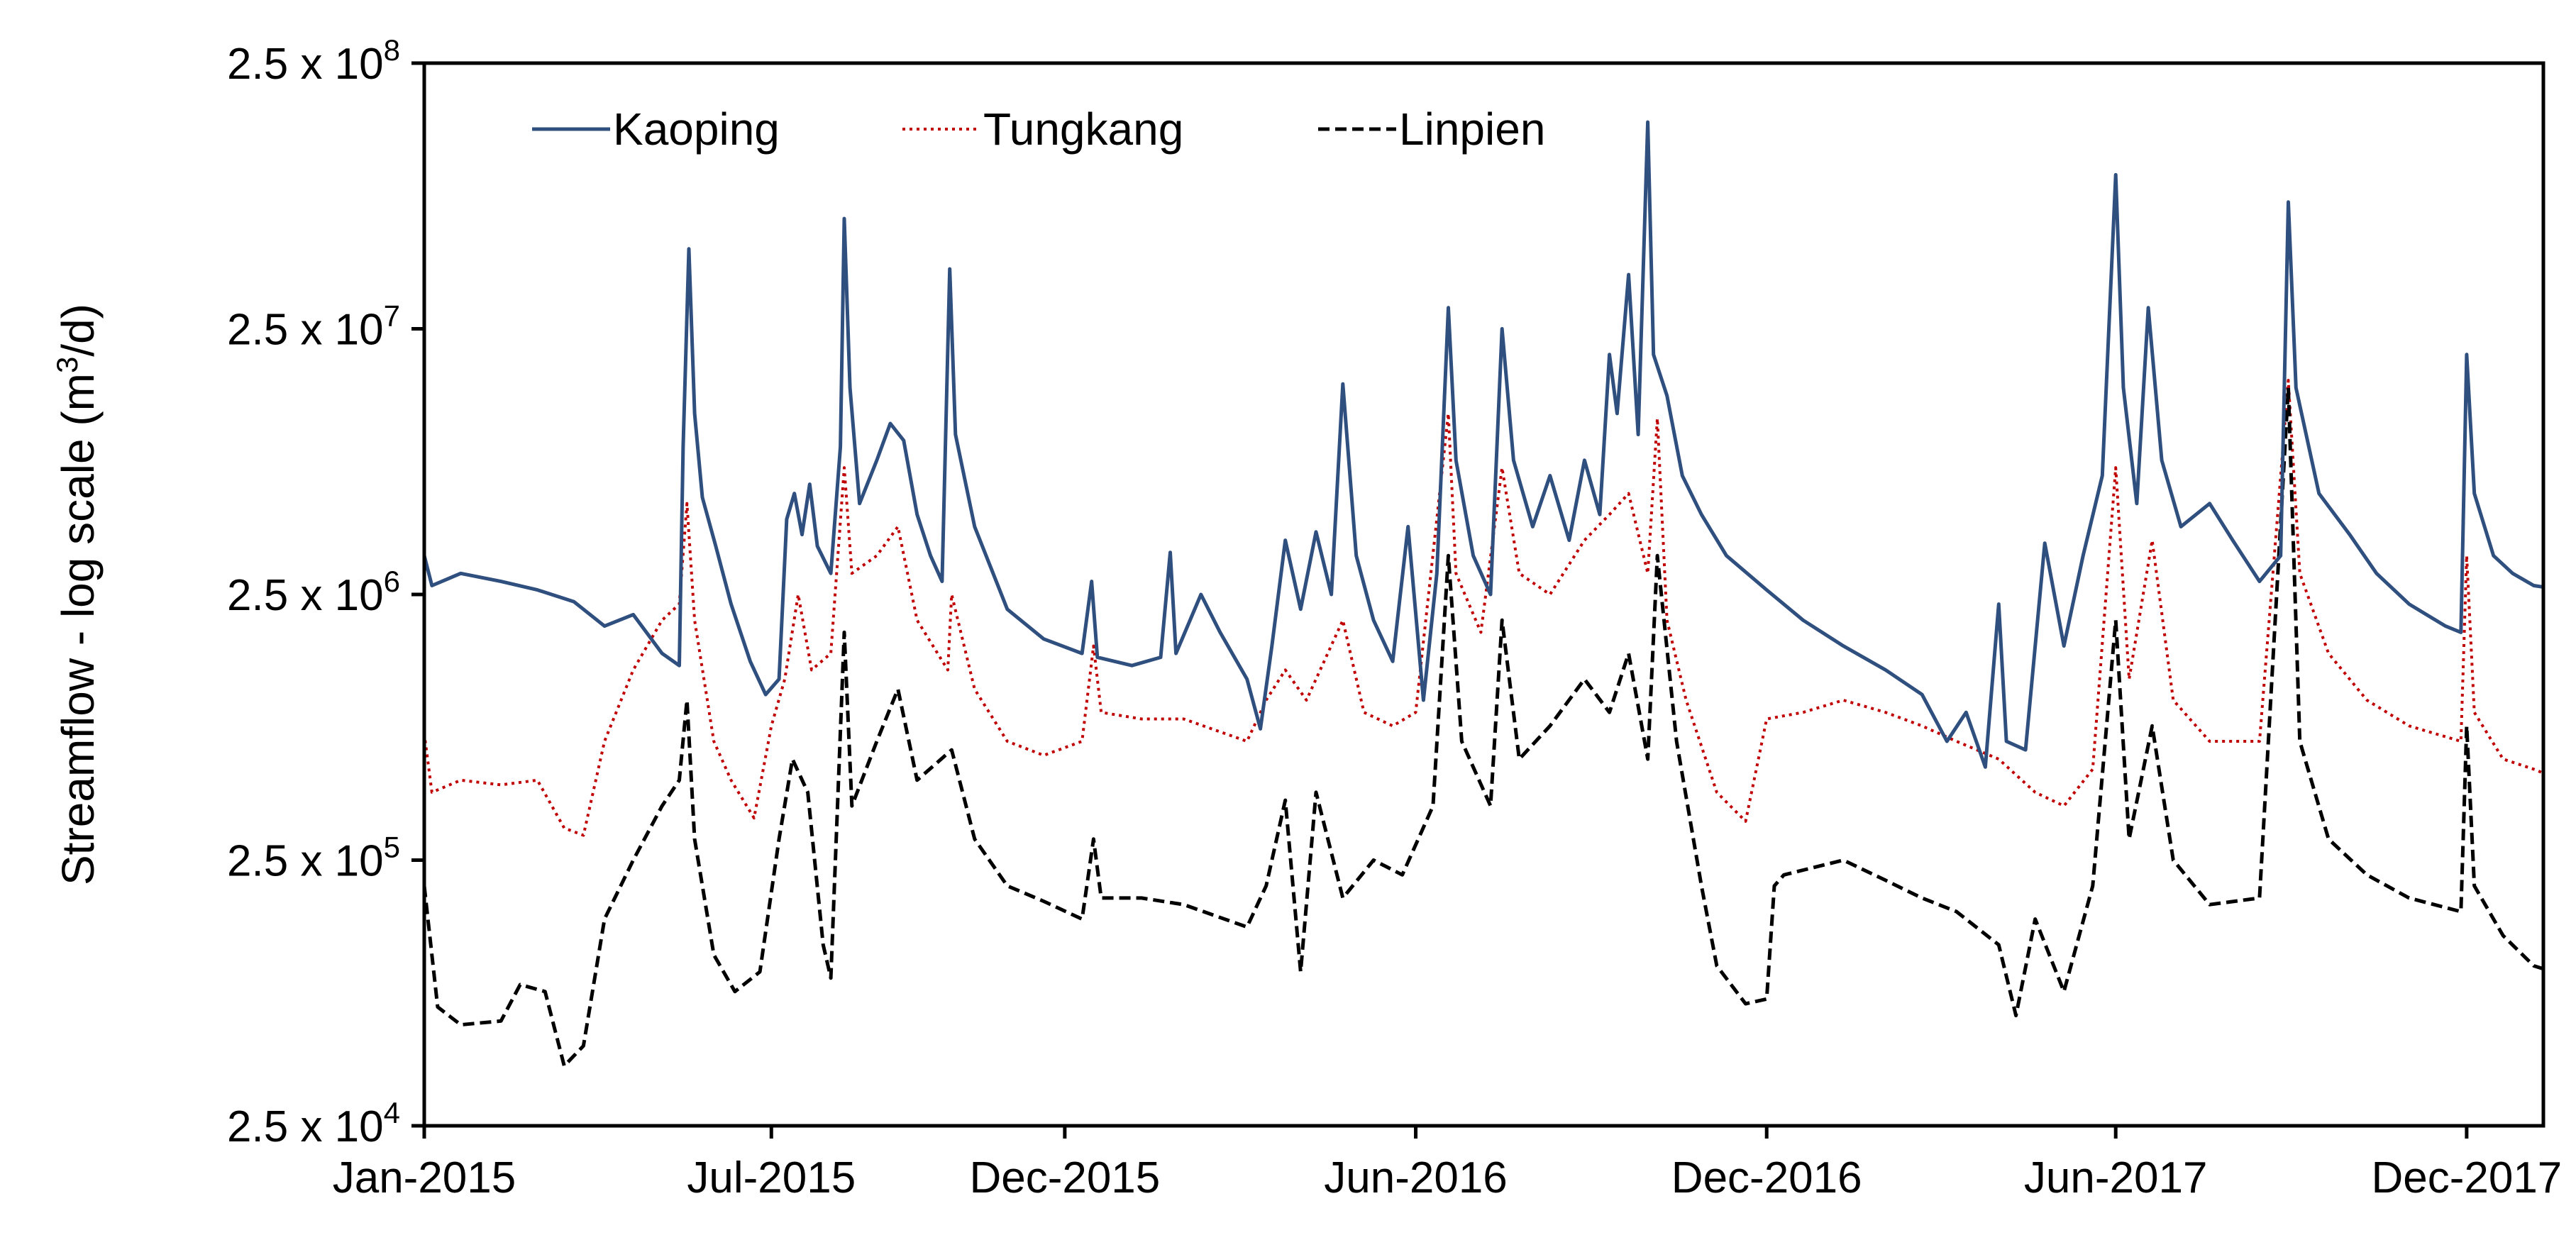 The width and height of the screenshot is (2576, 1240). I want to click on y-tick-label: 2.5 x 10⁷, so click(313, 327).